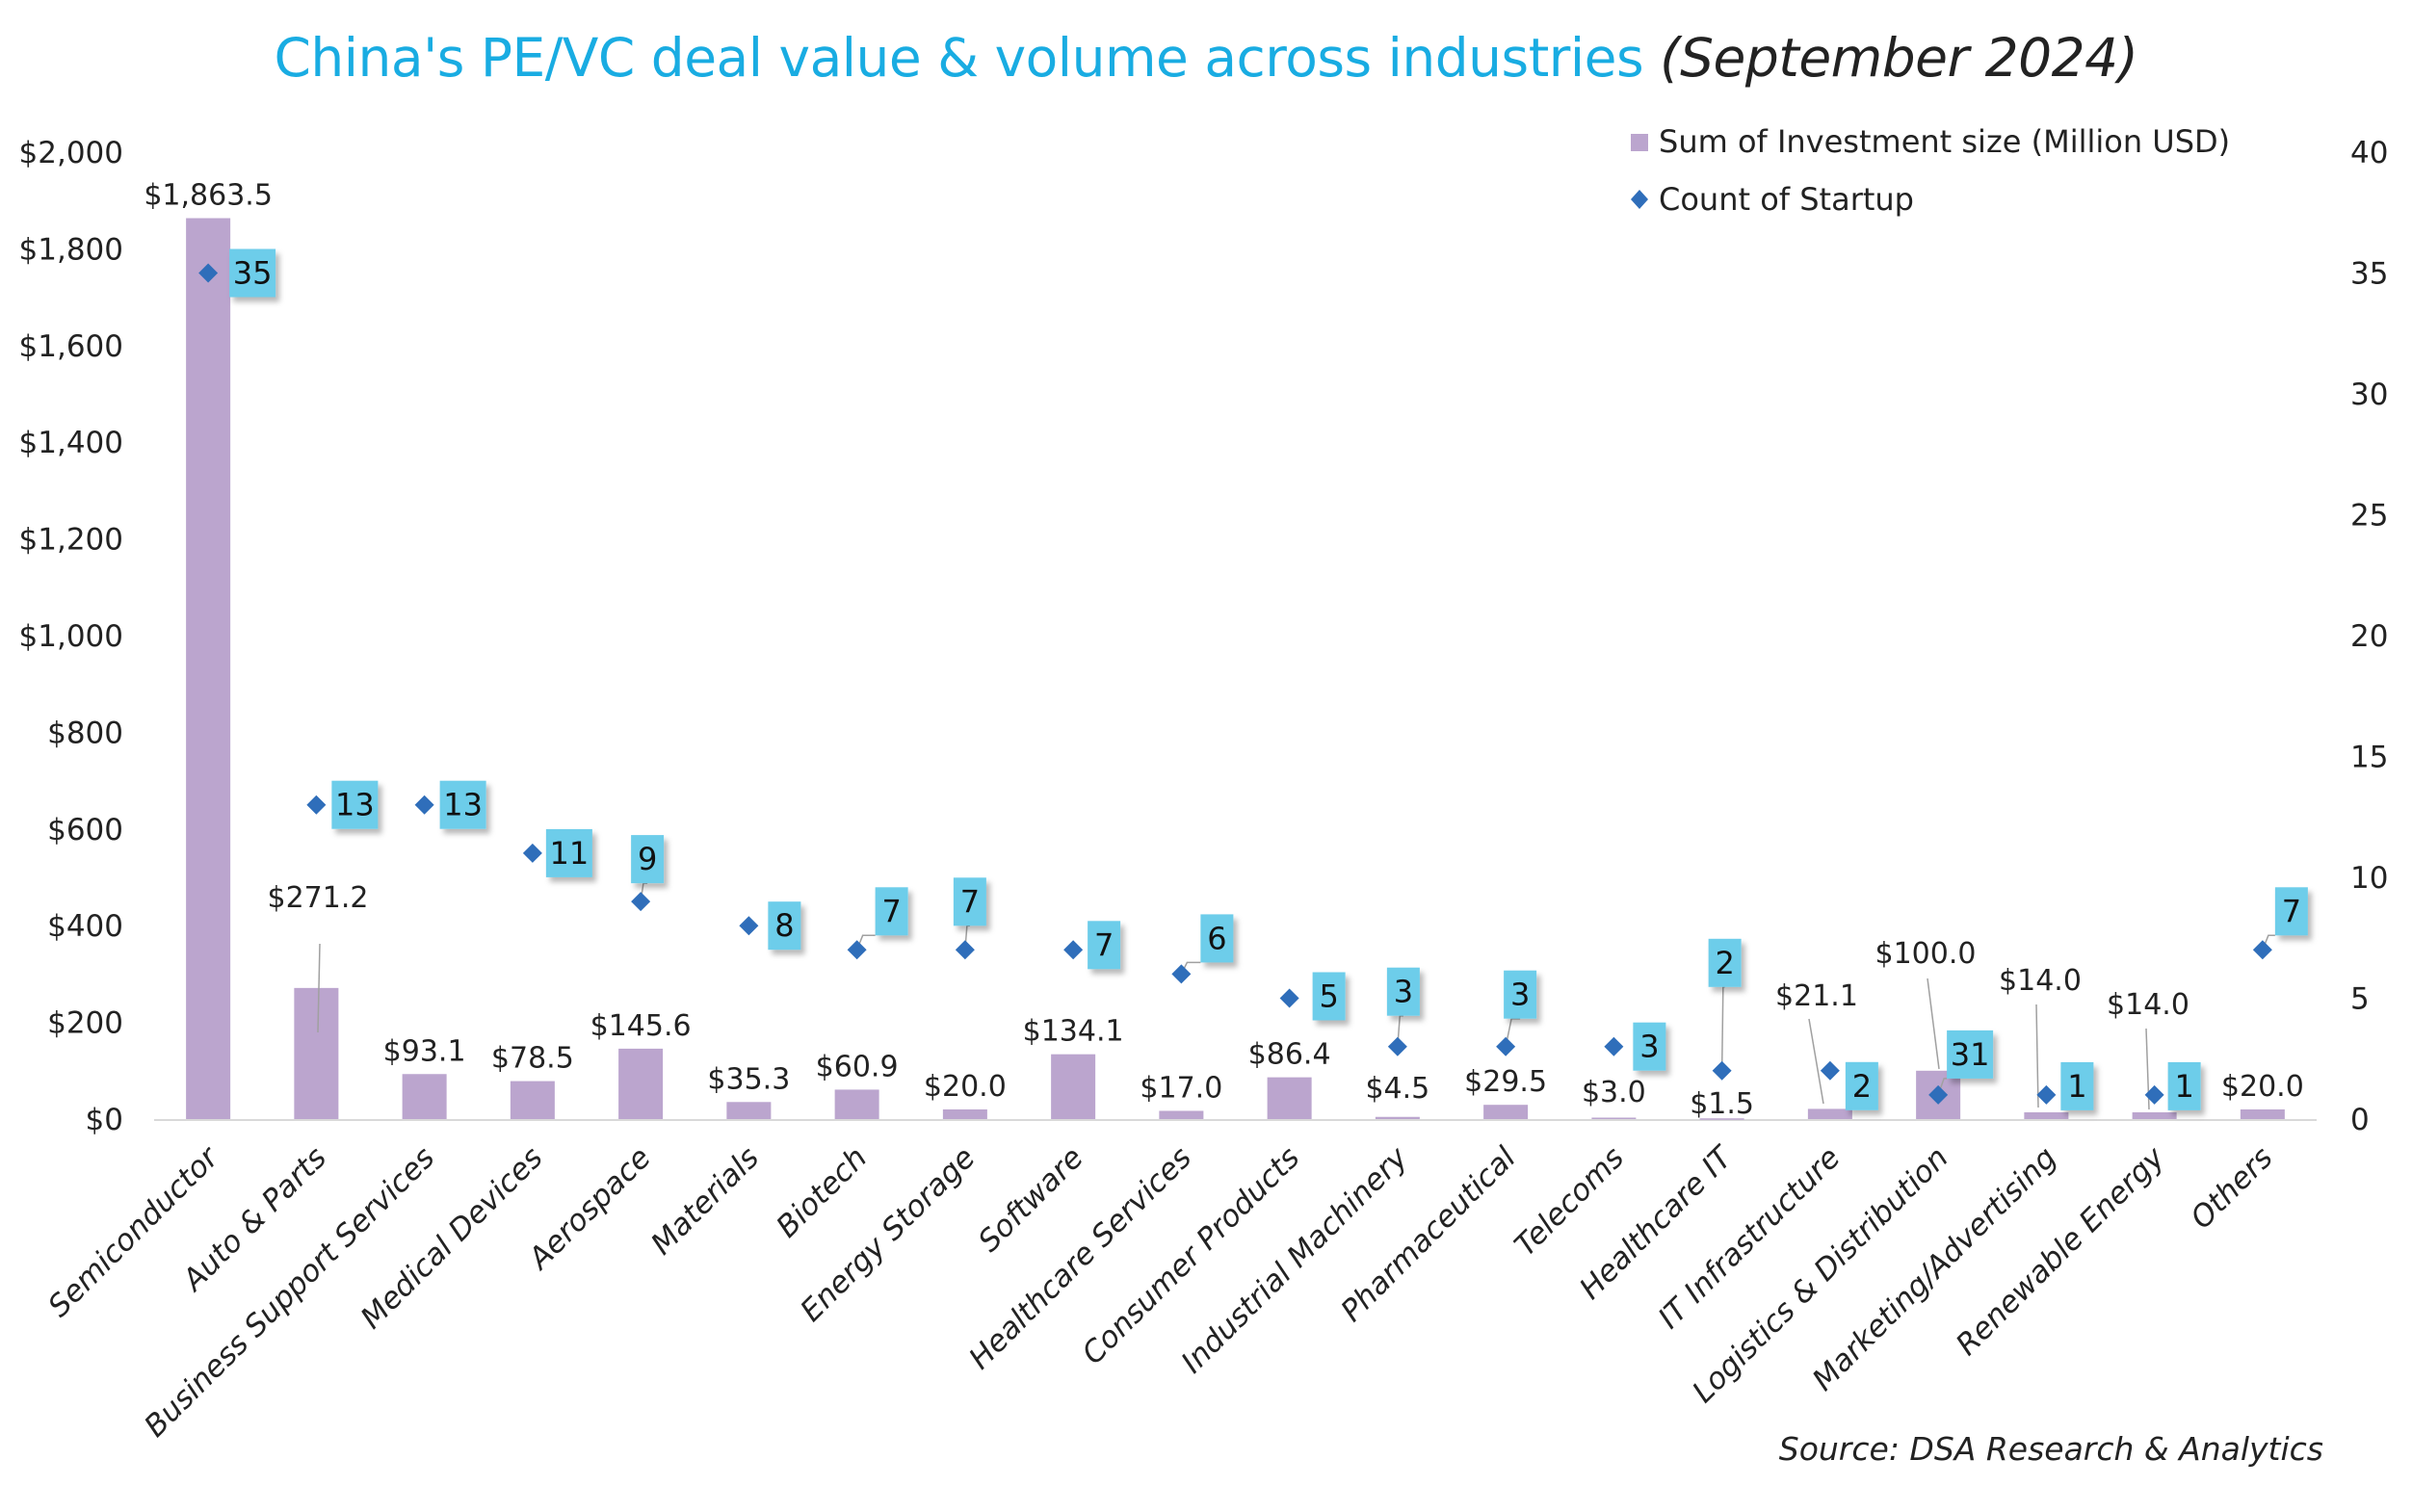 Image resolution: width=2412 pixels, height=1512 pixels. Describe the element at coordinates (641, 1026) in the screenshot. I see `bar-value-label: $145.6` at that location.